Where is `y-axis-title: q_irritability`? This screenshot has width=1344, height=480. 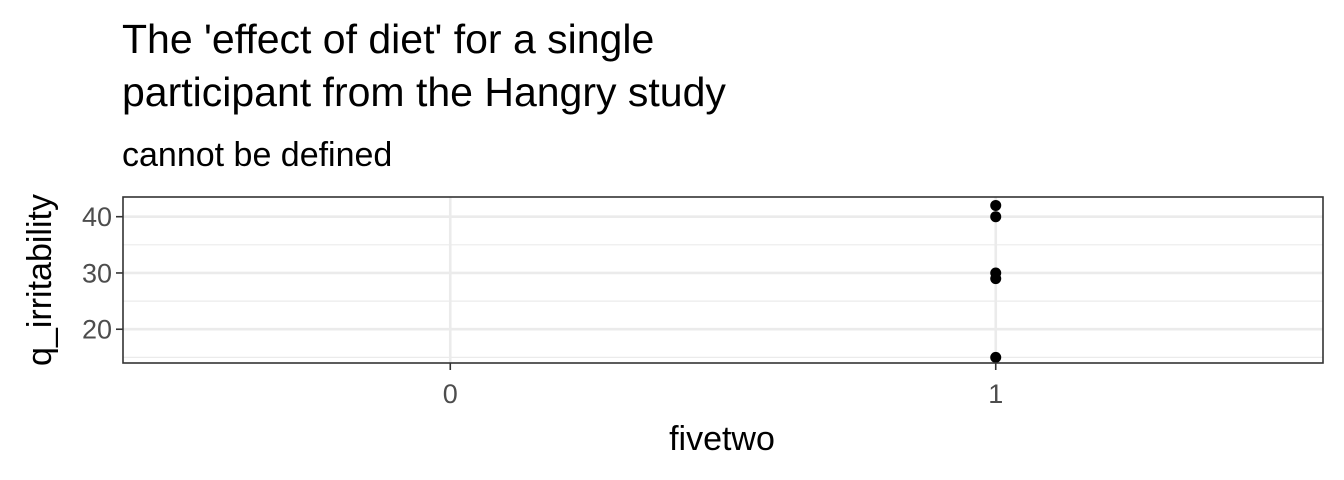 y-axis-title: q_irritability is located at coordinates (40, 280).